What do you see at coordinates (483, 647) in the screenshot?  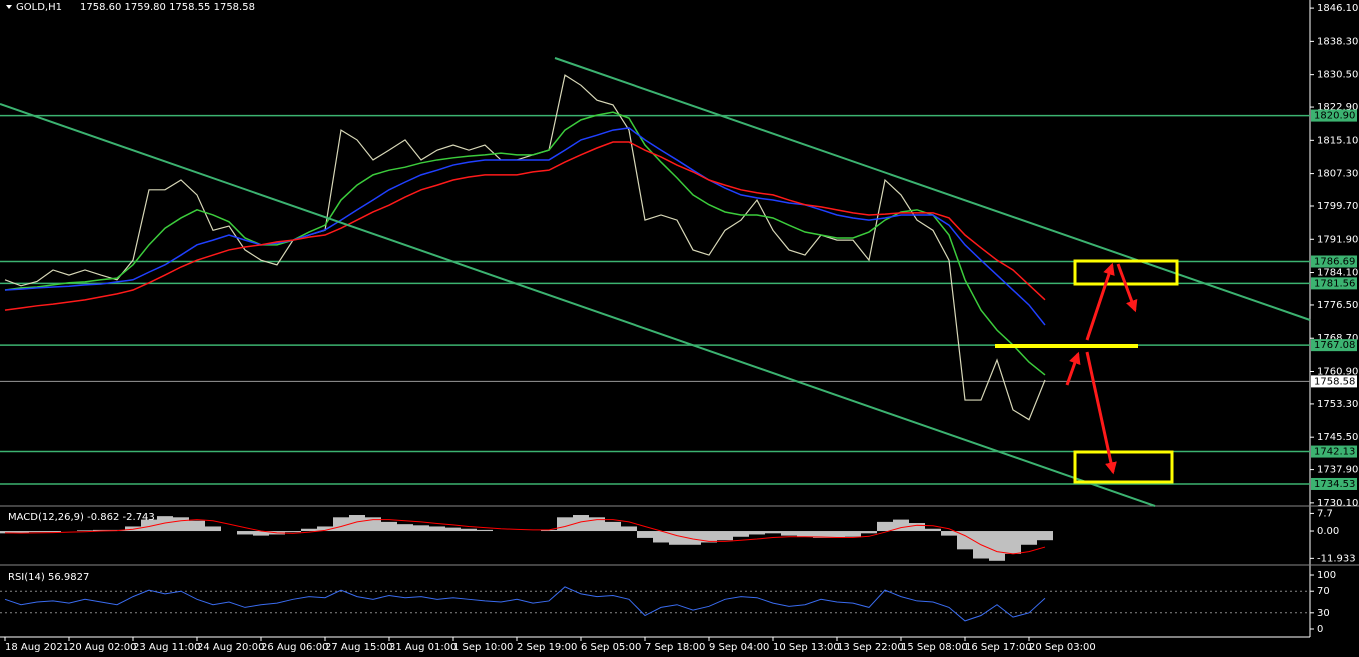 I see `x-tick-label: 1 Sep 10:00` at bounding box center [483, 647].